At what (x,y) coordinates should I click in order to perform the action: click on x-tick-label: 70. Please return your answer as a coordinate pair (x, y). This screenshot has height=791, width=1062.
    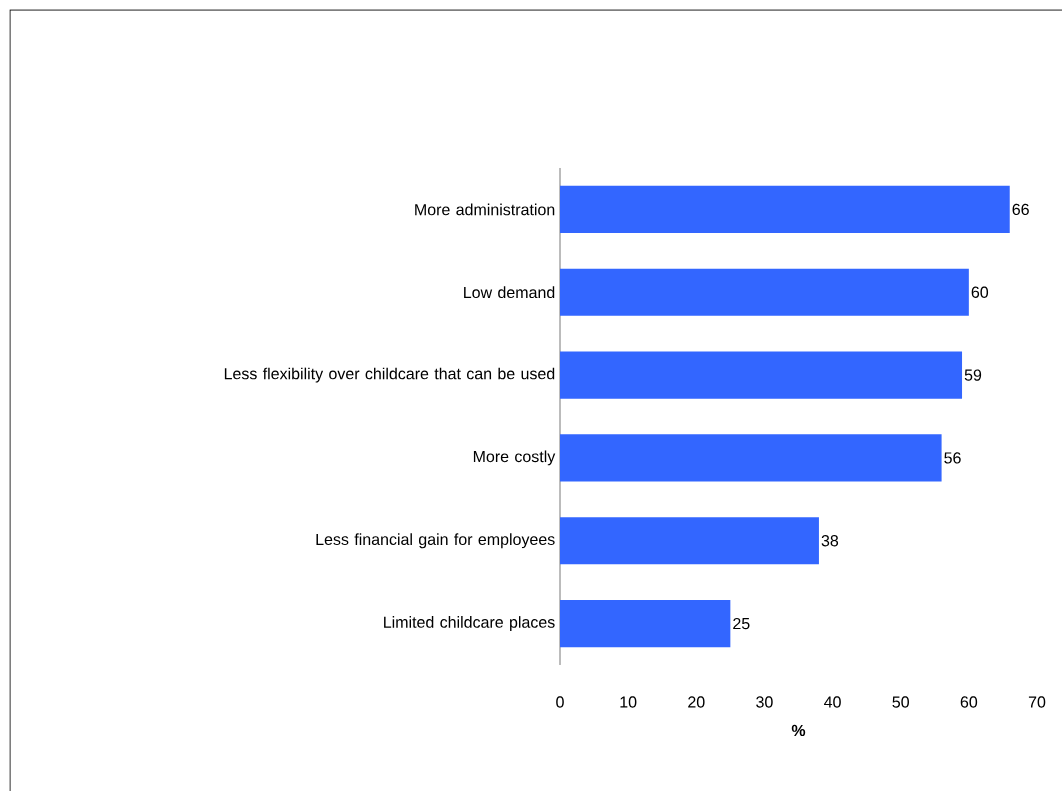
    Looking at the image, I should click on (1037, 702).